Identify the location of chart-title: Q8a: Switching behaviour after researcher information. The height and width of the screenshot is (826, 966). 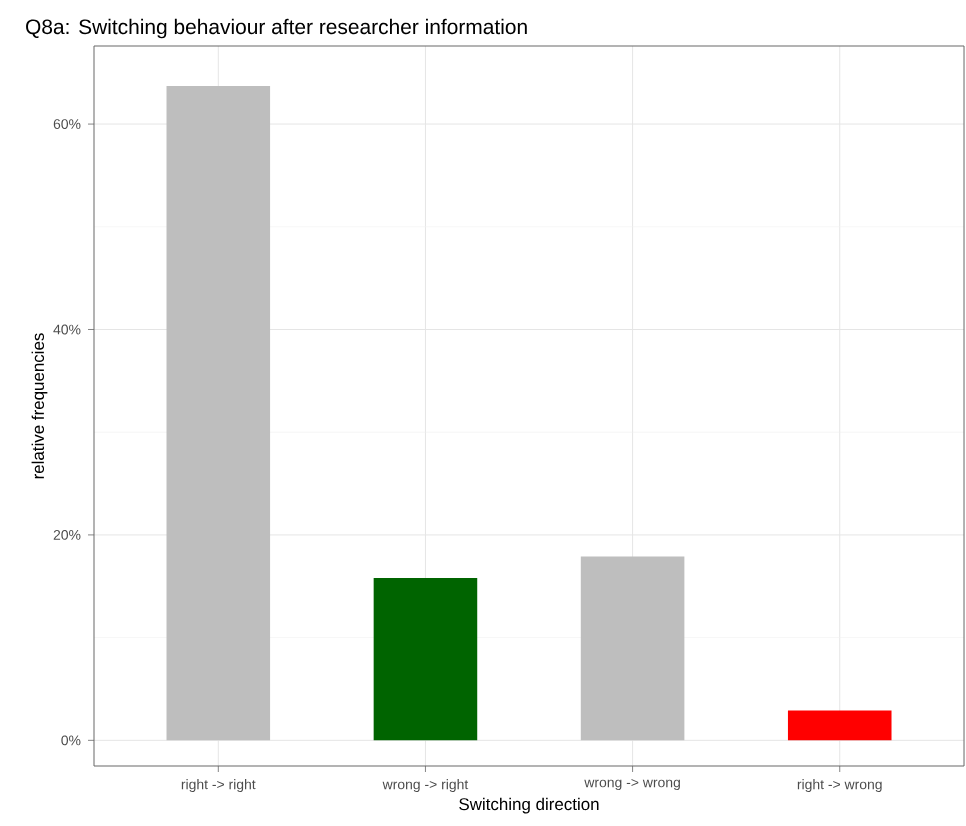
(276, 28).